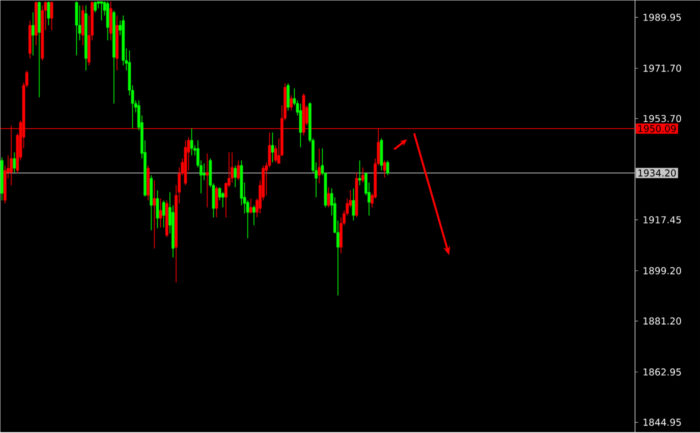  I want to click on y-tick-label: 1953.70, so click(663, 118).